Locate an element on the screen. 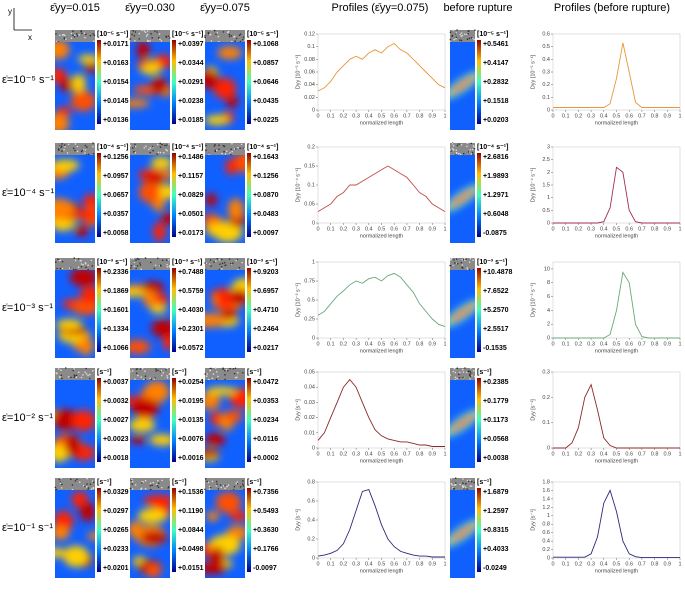 The image size is (685, 603). x-tick-label: 0.6 is located at coordinates (394, 116).